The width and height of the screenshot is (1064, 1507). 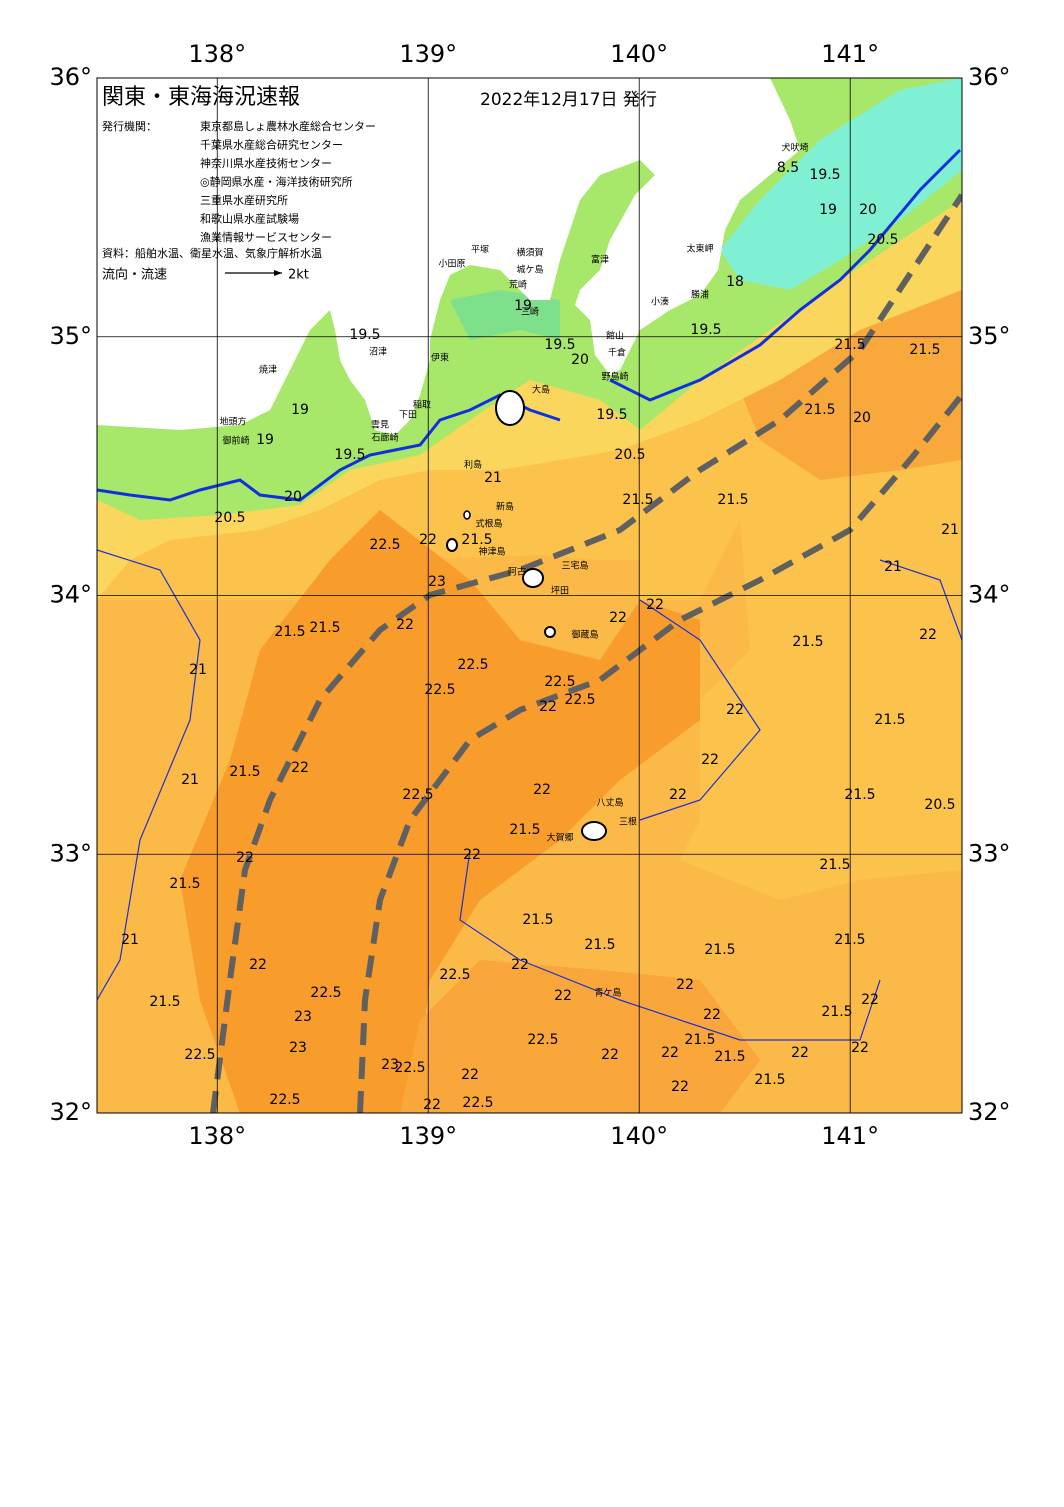 I want to click on place-name: 伊東, so click(x=440, y=358).